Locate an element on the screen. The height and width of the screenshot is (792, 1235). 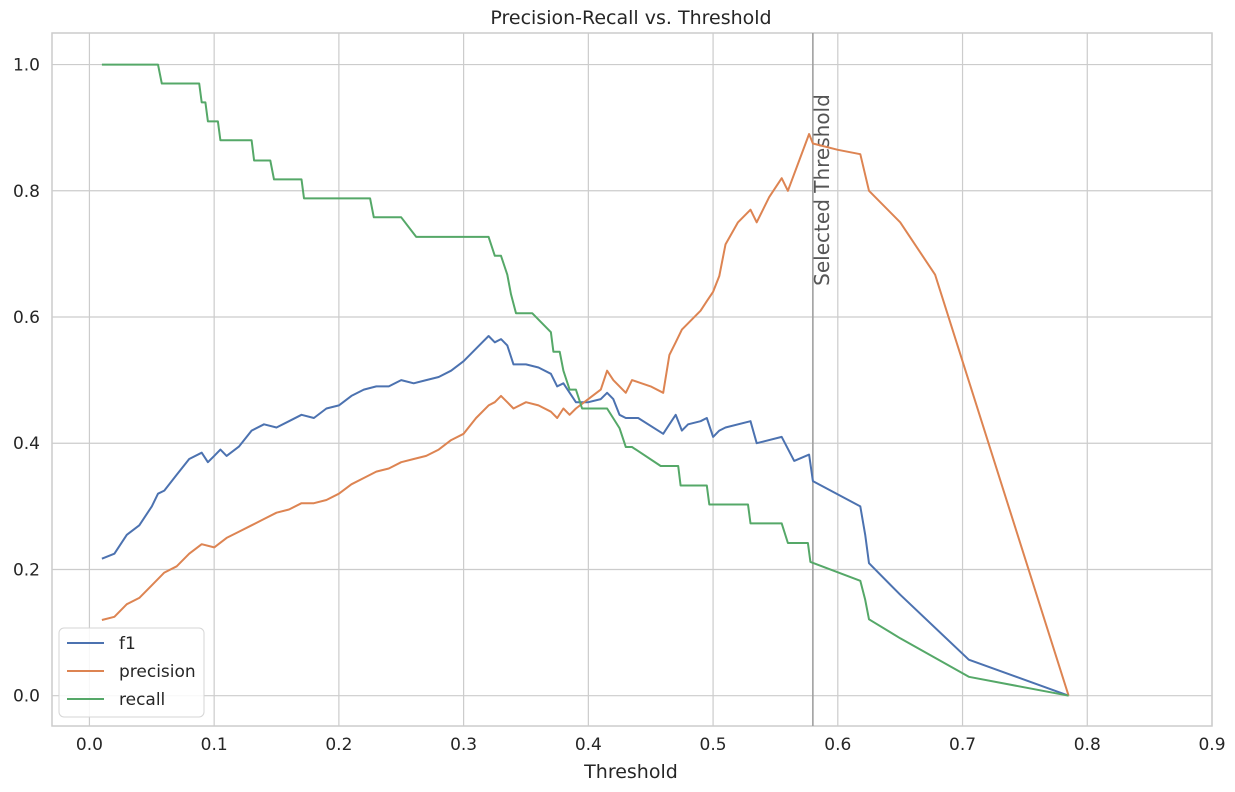
y-tick-label: 0.2 is located at coordinates (26, 570).